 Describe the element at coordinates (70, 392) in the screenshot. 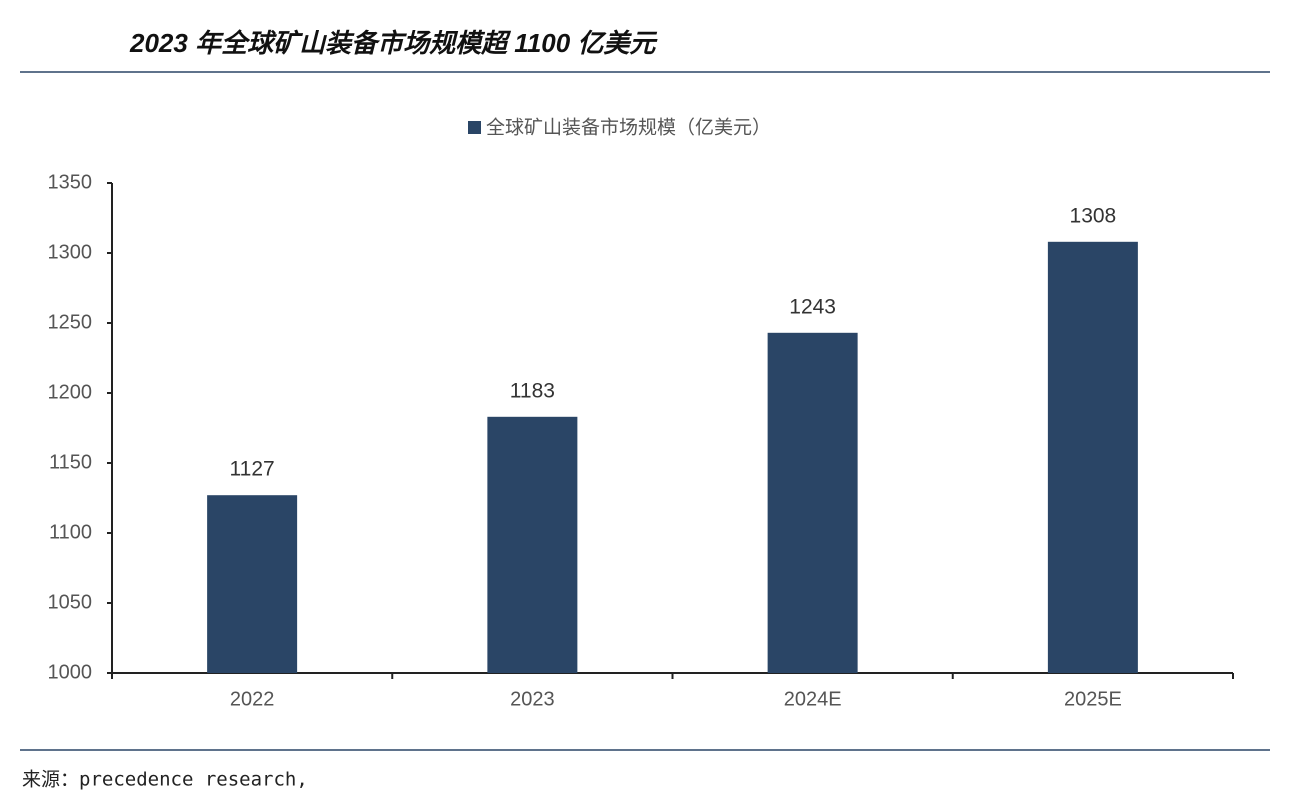

I see `y-tick-label: 1200` at that location.